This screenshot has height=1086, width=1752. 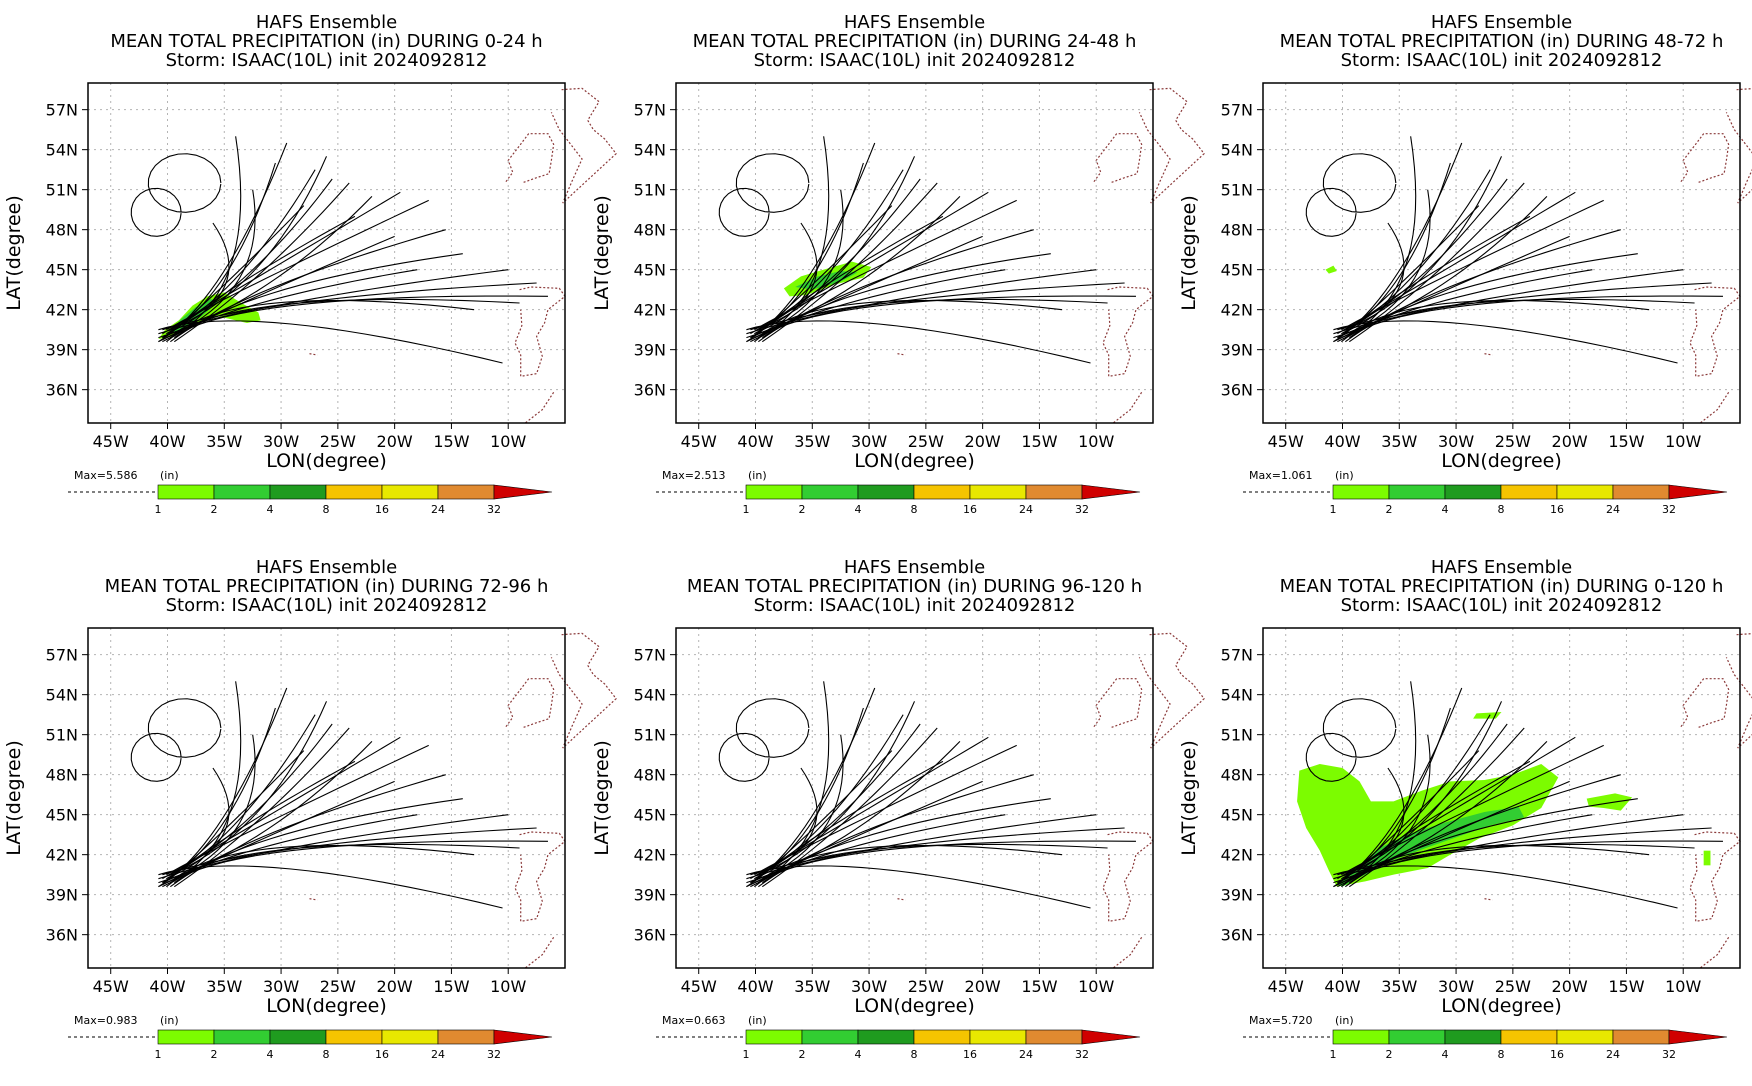 I want to click on x-tick-label: 10W, so click(x=1683, y=986).